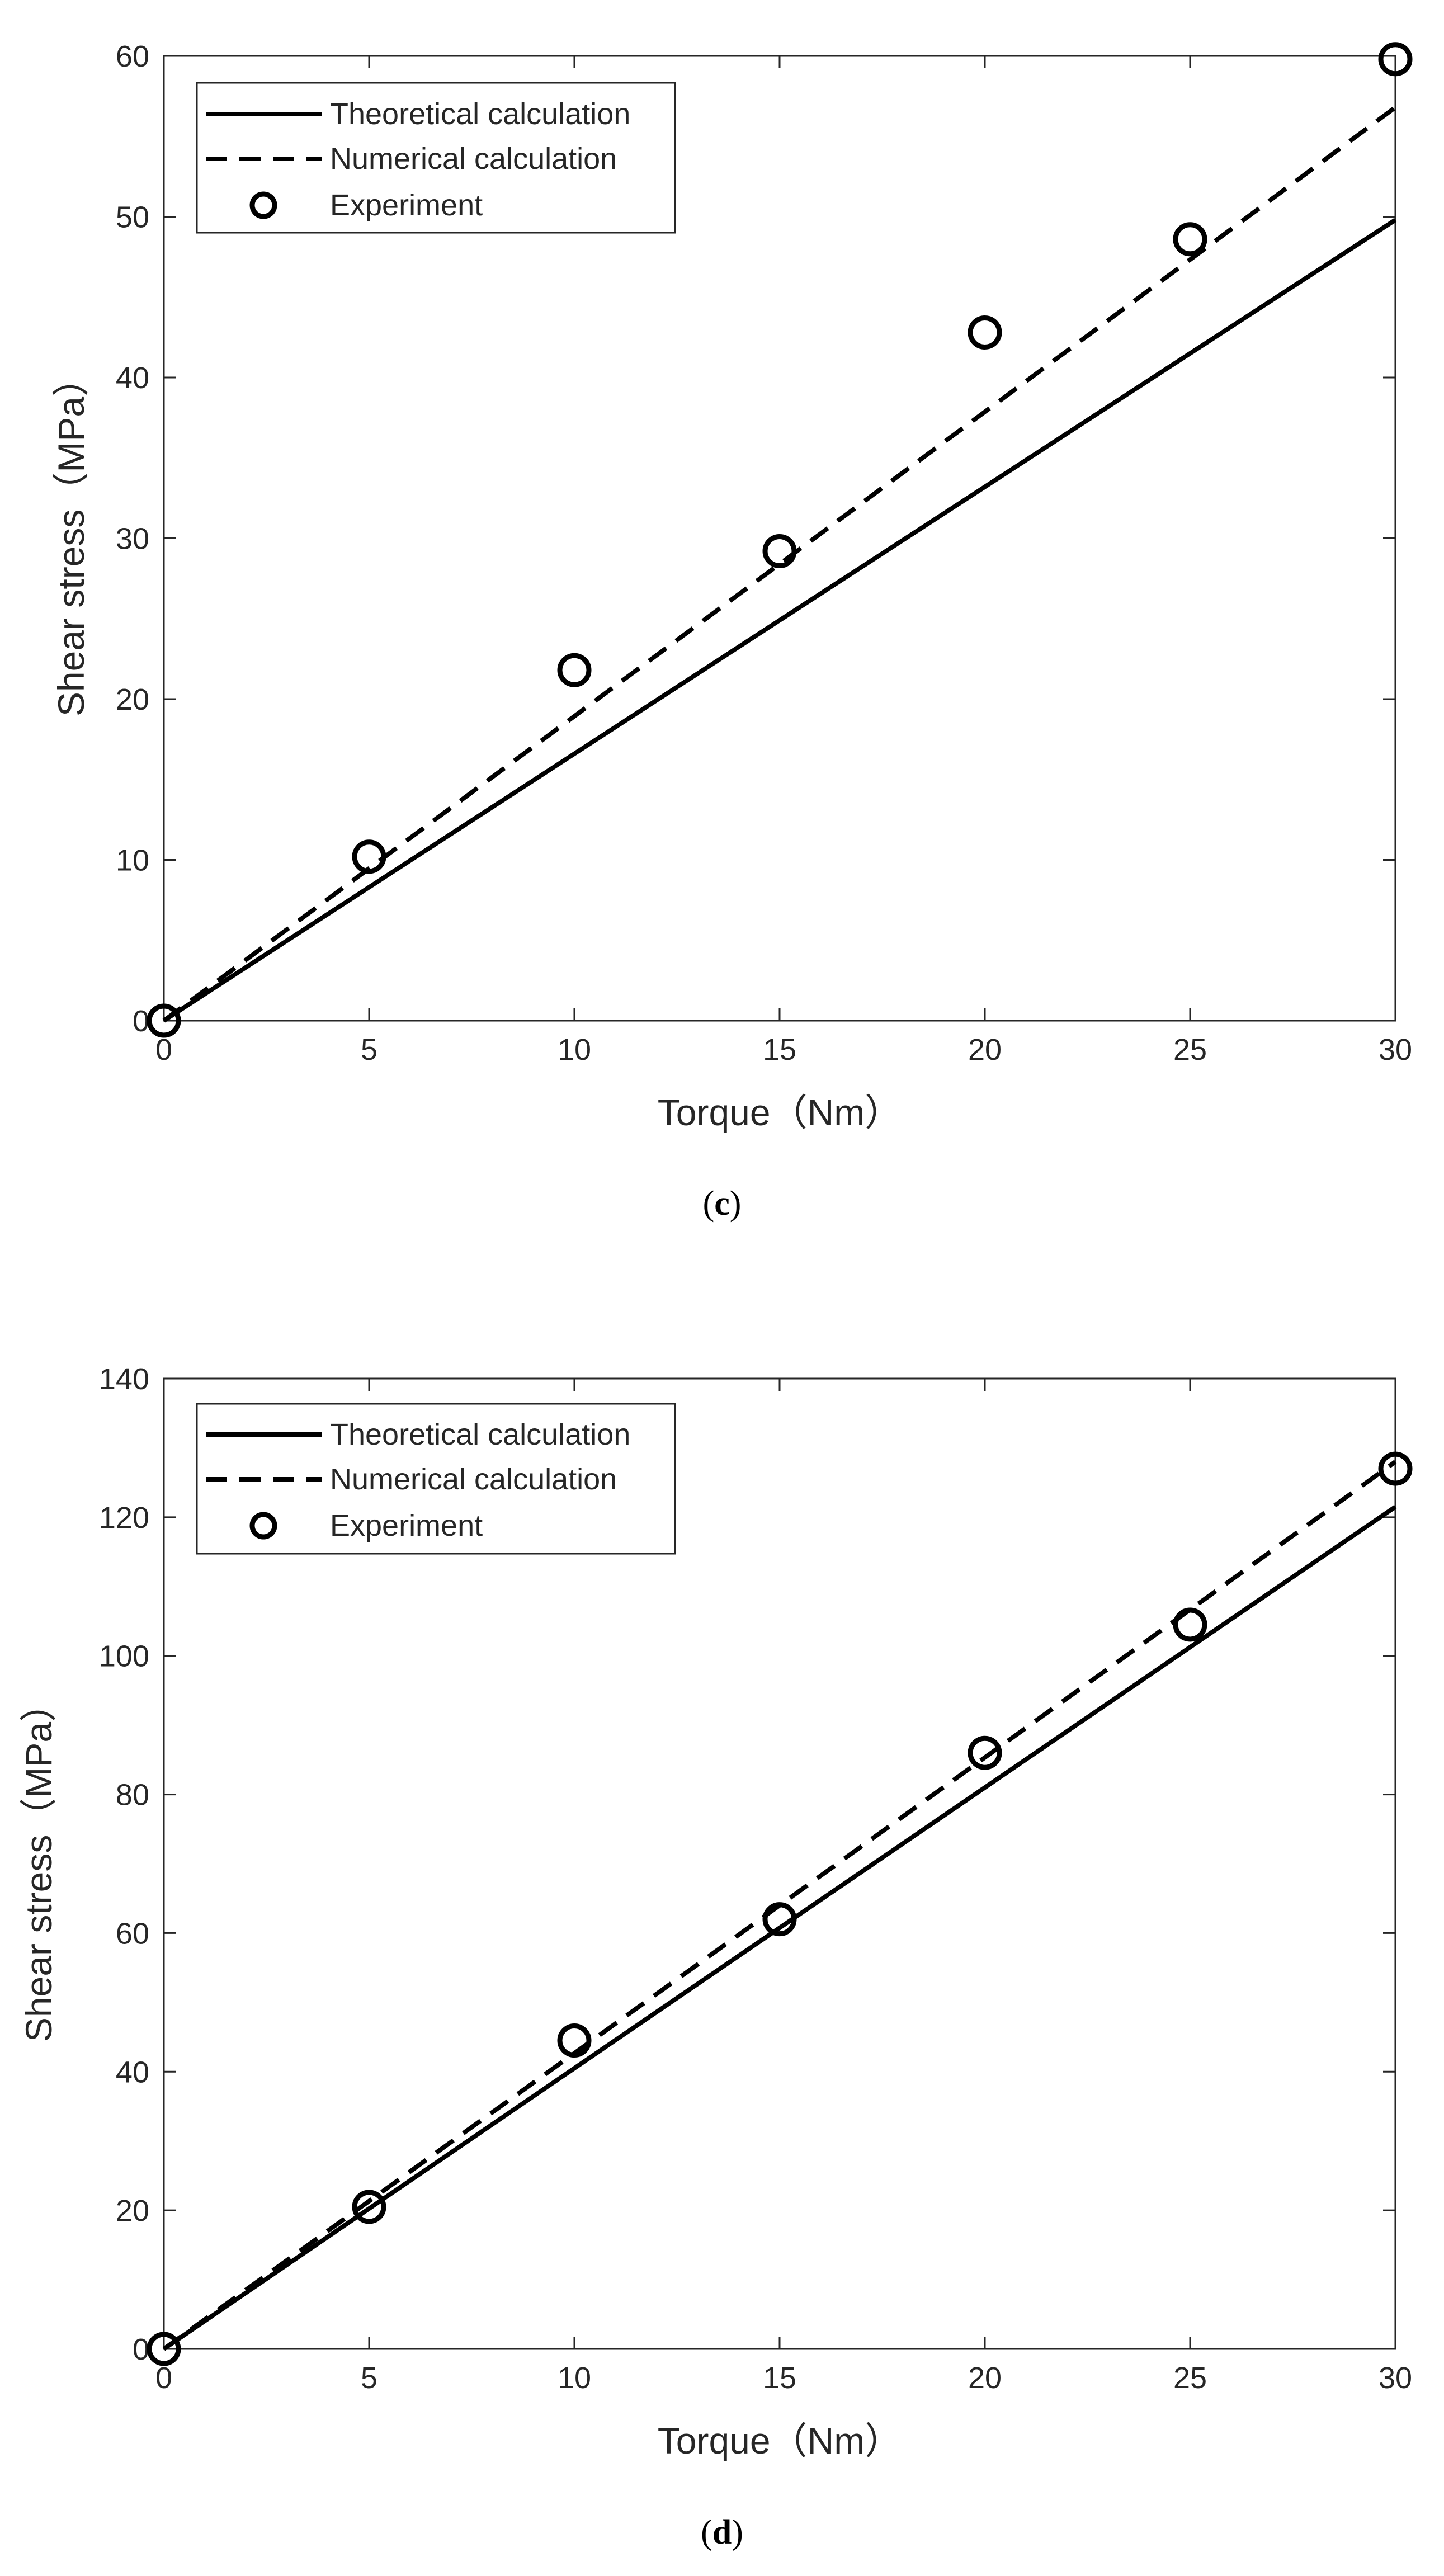  What do you see at coordinates (132, 1795) in the screenshot?
I see `y-tick-label: 80` at bounding box center [132, 1795].